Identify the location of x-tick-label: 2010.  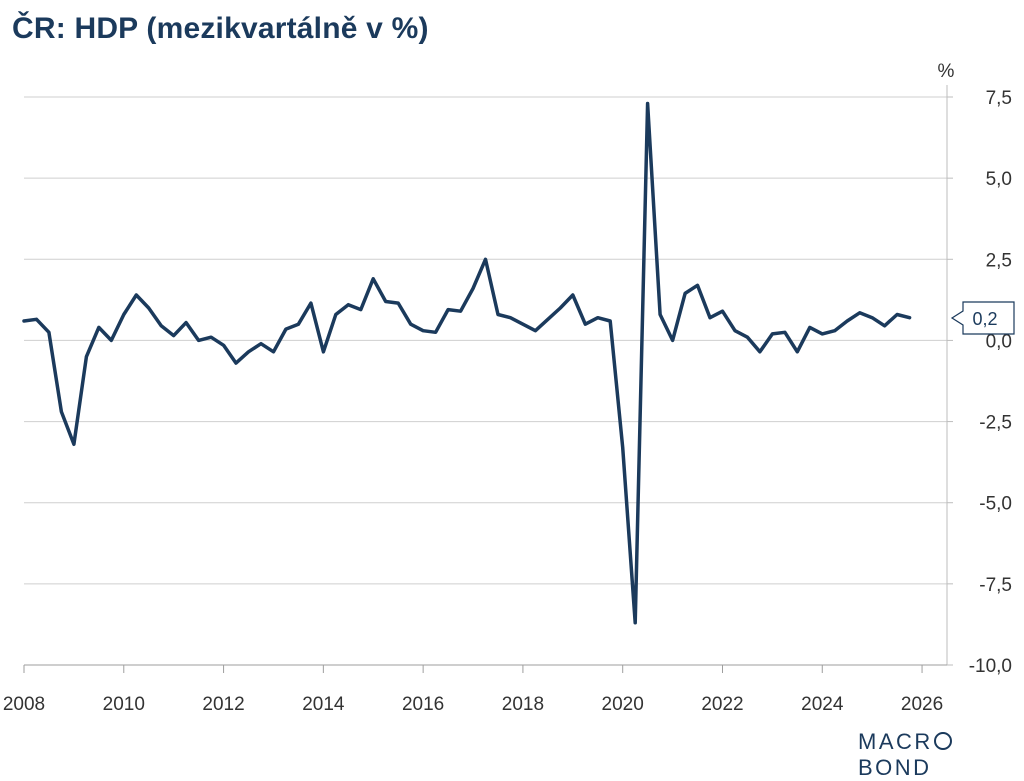
(124, 704).